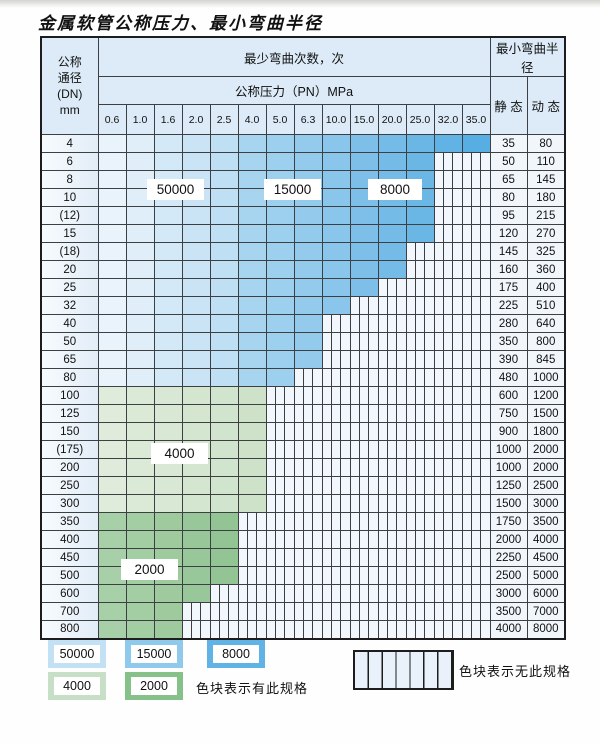 The width and height of the screenshot is (600, 743). I want to click on static-cell: 2500, so click(508, 575).